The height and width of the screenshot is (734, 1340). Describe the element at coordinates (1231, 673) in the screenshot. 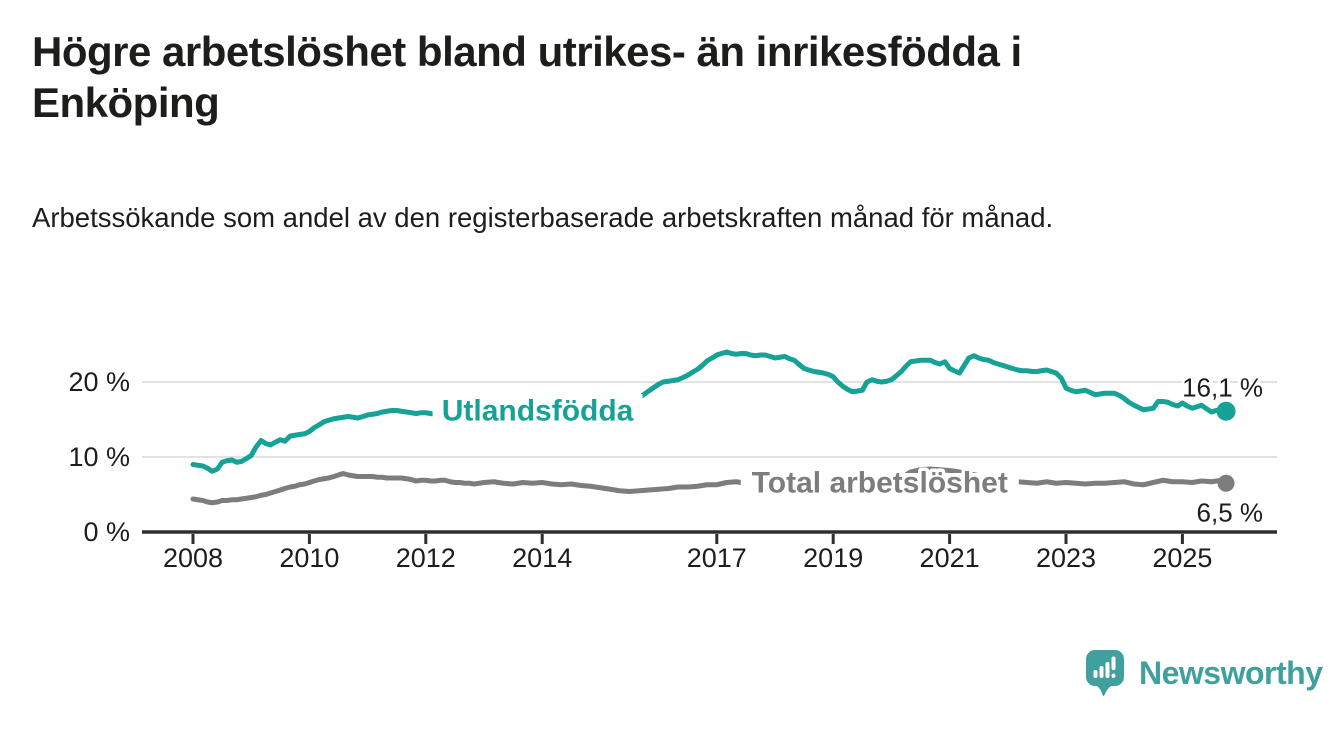

I see `newsworthy-logo-text: Newsworthy` at that location.